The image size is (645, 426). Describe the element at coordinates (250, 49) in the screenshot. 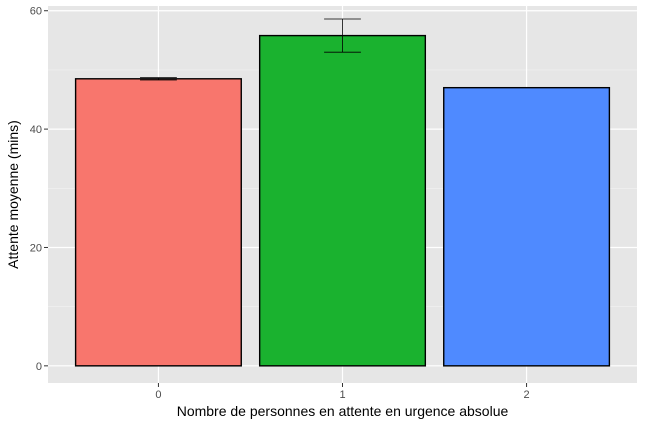

I see `error-bars` at that location.